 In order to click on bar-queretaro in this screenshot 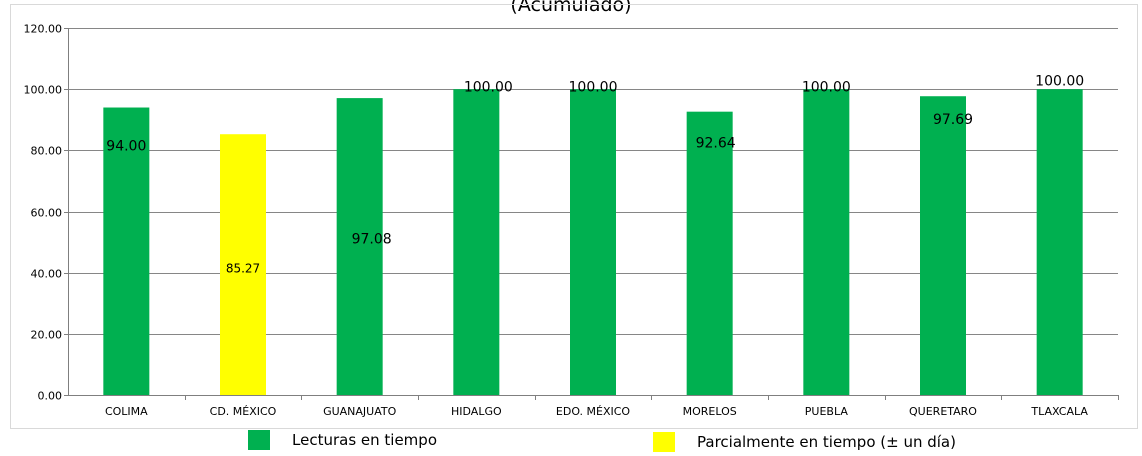, I will do `click(943, 245)`.